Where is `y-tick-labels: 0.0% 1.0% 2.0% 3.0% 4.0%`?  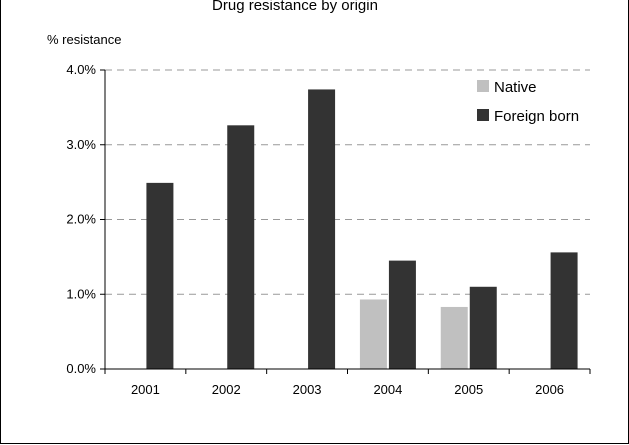 y-tick-labels: 0.0% 1.0% 2.0% 3.0% 4.0% is located at coordinates (85, 219).